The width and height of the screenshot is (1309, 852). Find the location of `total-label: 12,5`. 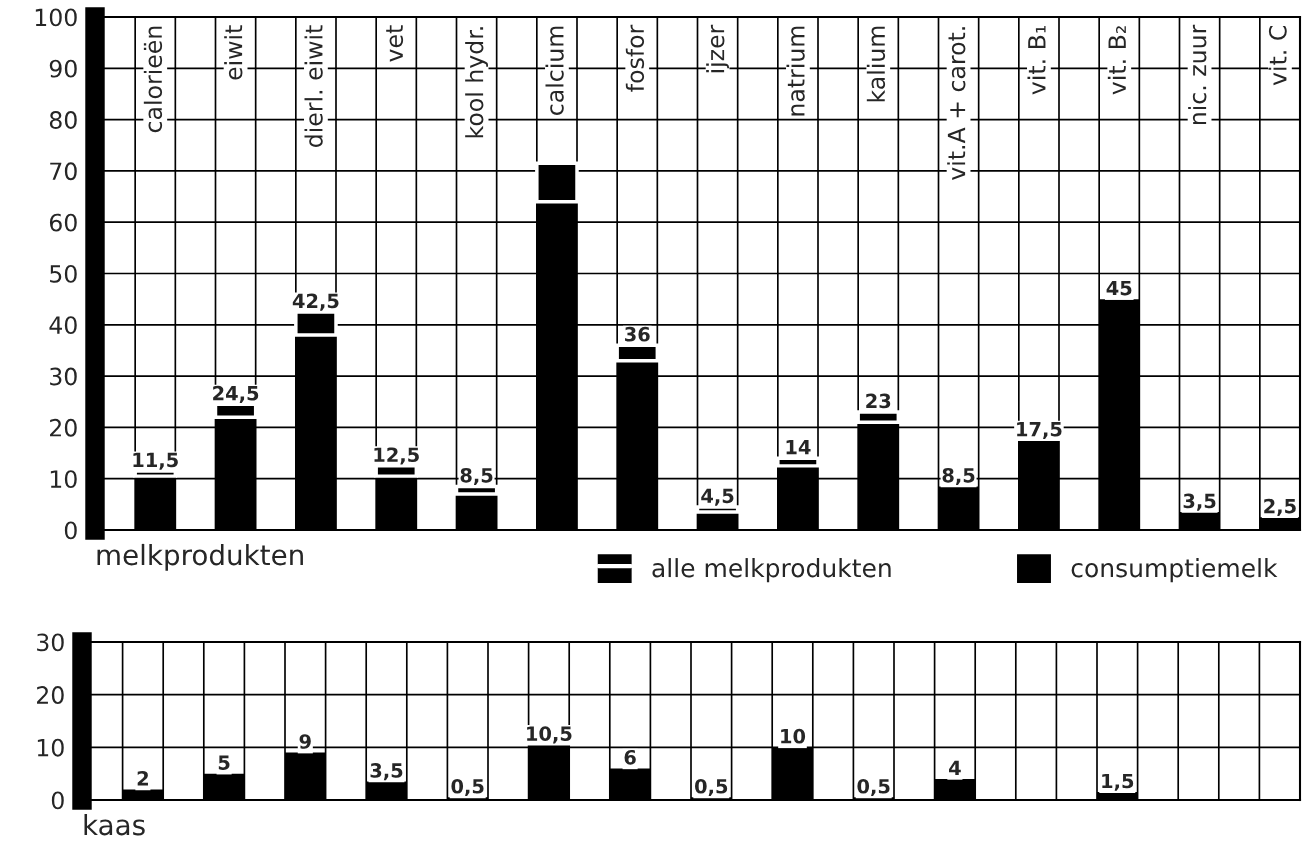

total-label: 12,5 is located at coordinates (396, 456).